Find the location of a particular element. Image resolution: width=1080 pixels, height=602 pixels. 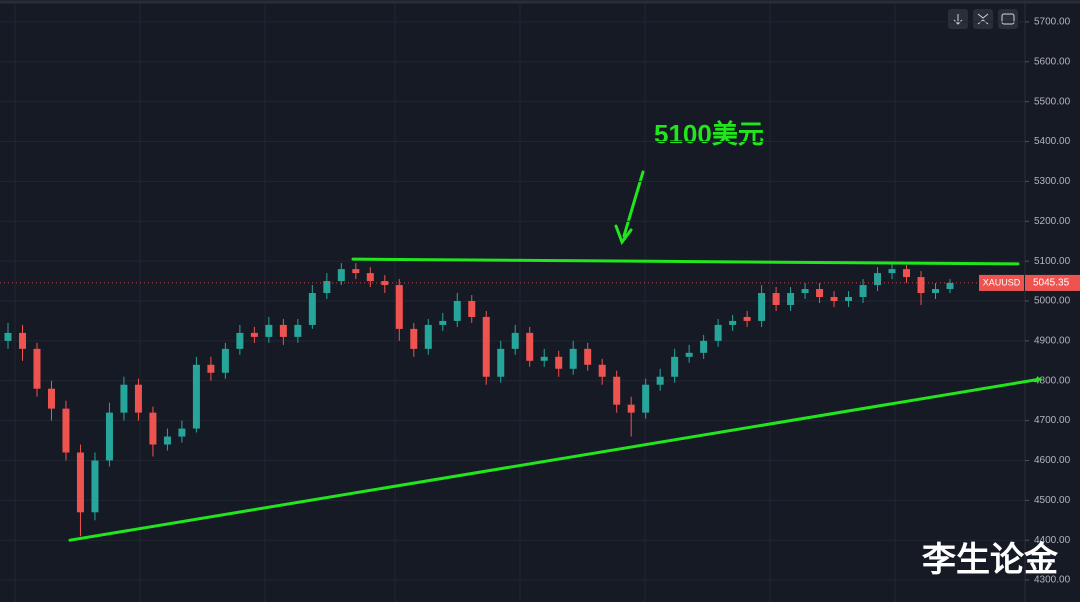

y-tick-label: 4500.00 is located at coordinates (1052, 500).